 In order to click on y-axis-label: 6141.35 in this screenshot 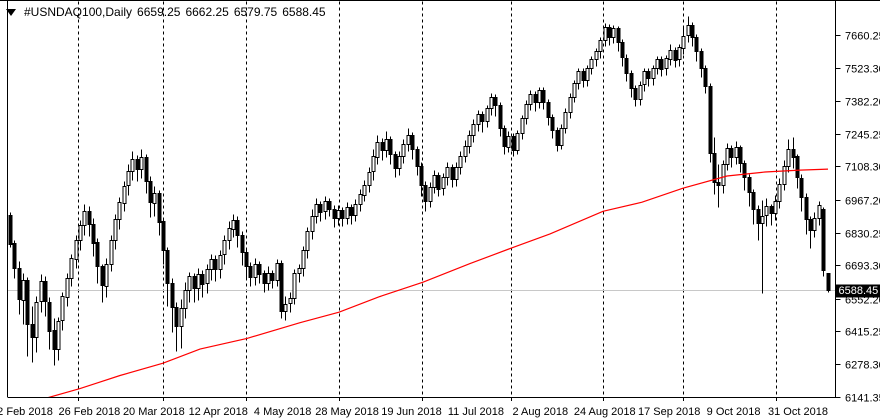, I will do `click(862, 399)`.